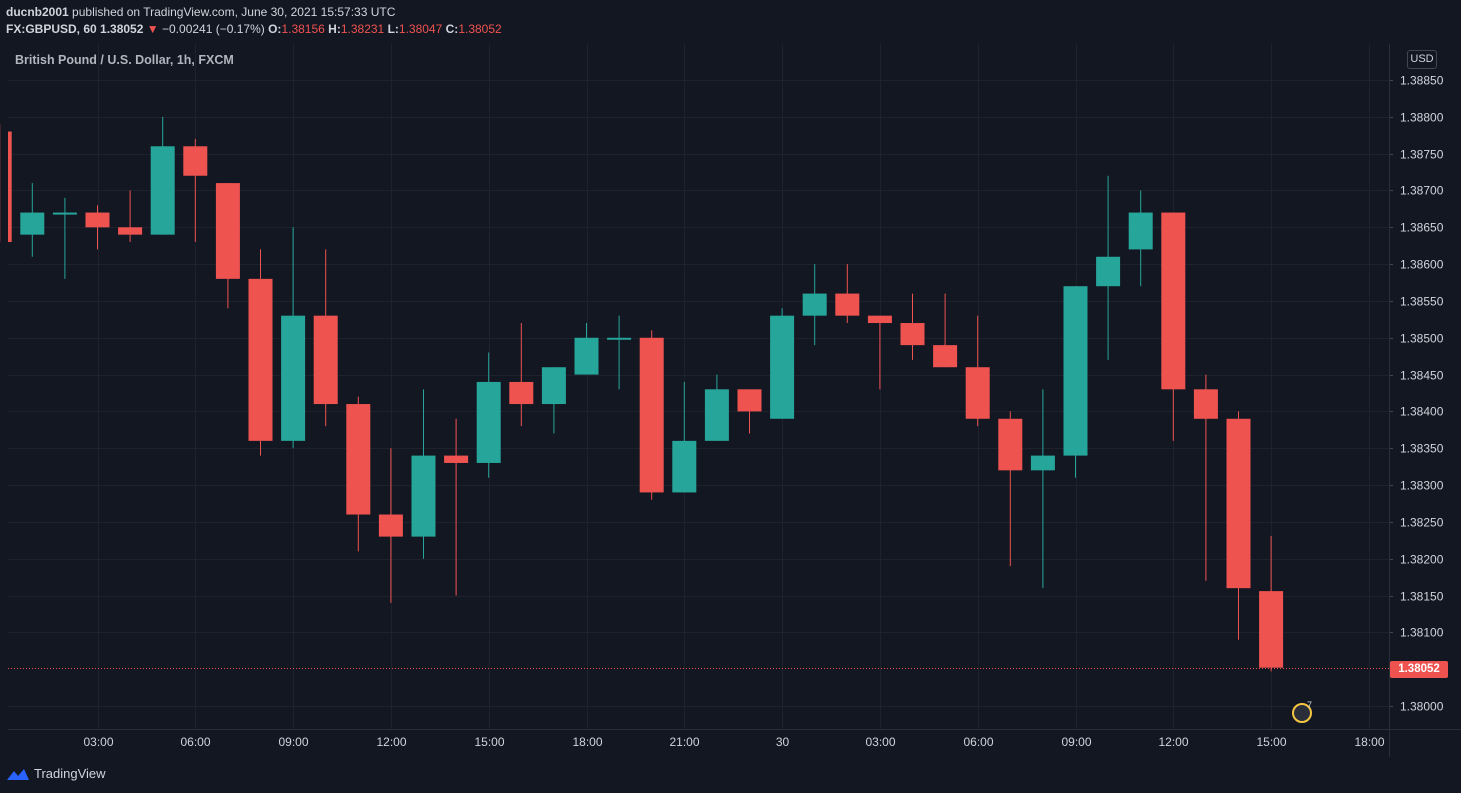 The width and height of the screenshot is (1461, 793). Describe the element at coordinates (452, 29) in the screenshot. I see `close-label: C:` at that location.